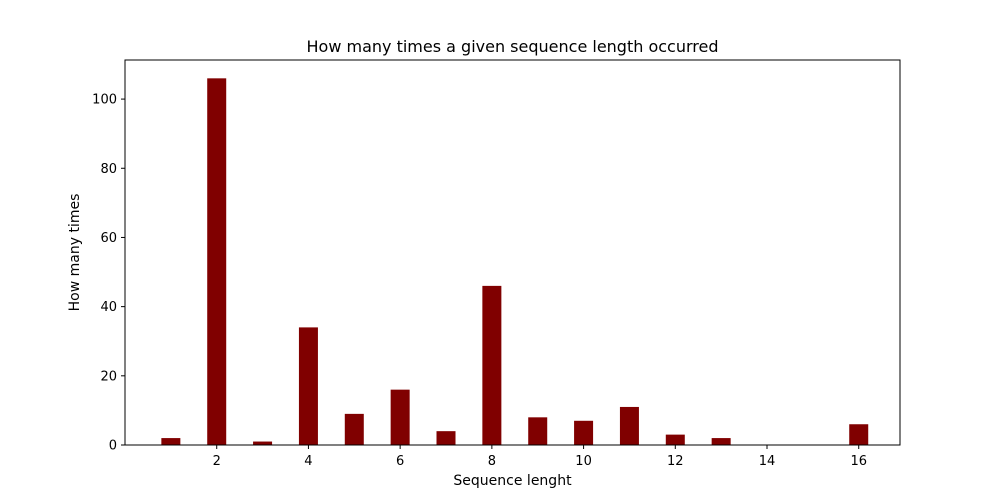  What do you see at coordinates (400, 461) in the screenshot?
I see `x-tick-label: 6` at bounding box center [400, 461].